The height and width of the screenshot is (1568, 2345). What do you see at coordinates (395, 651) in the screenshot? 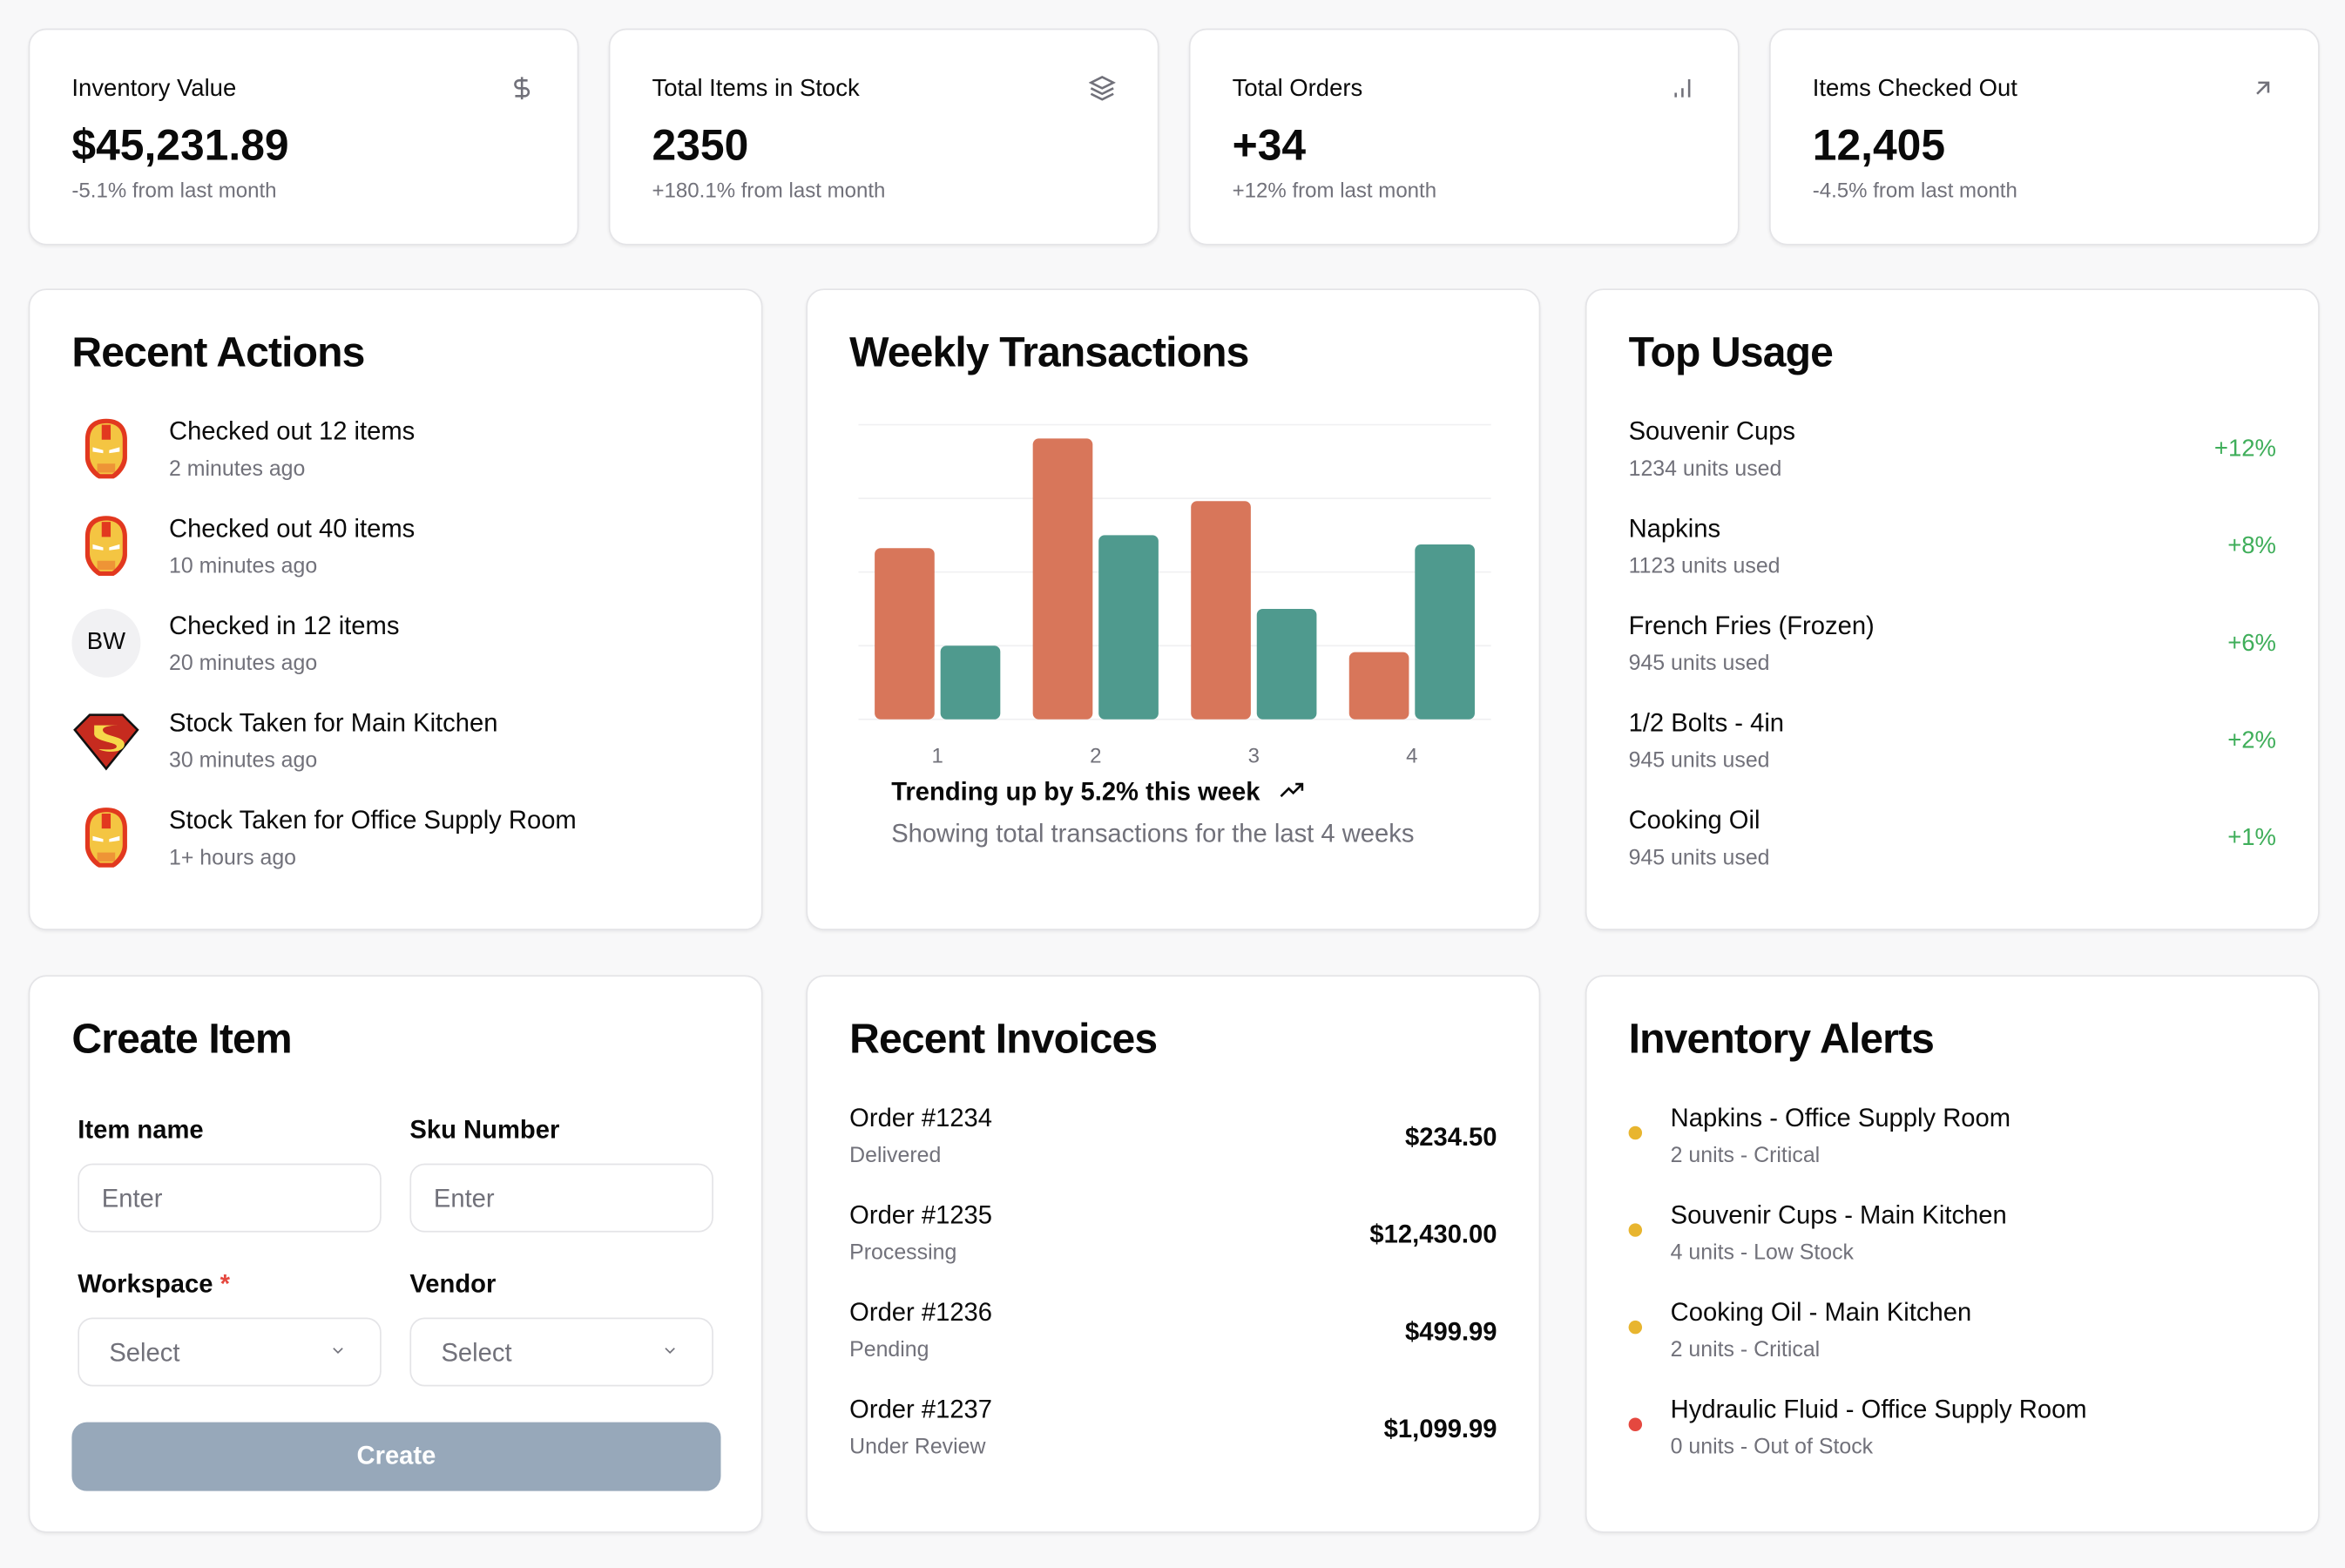
I see `action-item: BW Checked in 12 items 20 minutes ago` at bounding box center [395, 651].